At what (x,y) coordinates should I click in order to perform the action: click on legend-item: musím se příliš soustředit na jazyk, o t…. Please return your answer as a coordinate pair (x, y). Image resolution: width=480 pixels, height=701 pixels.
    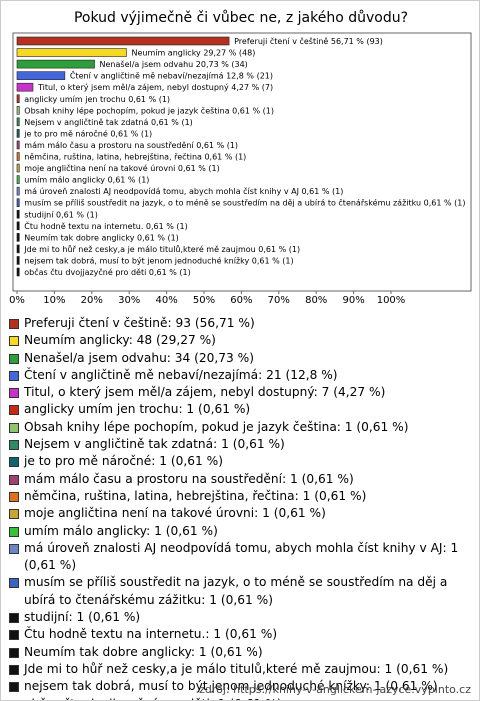
    Looking at the image, I should click on (240, 591).